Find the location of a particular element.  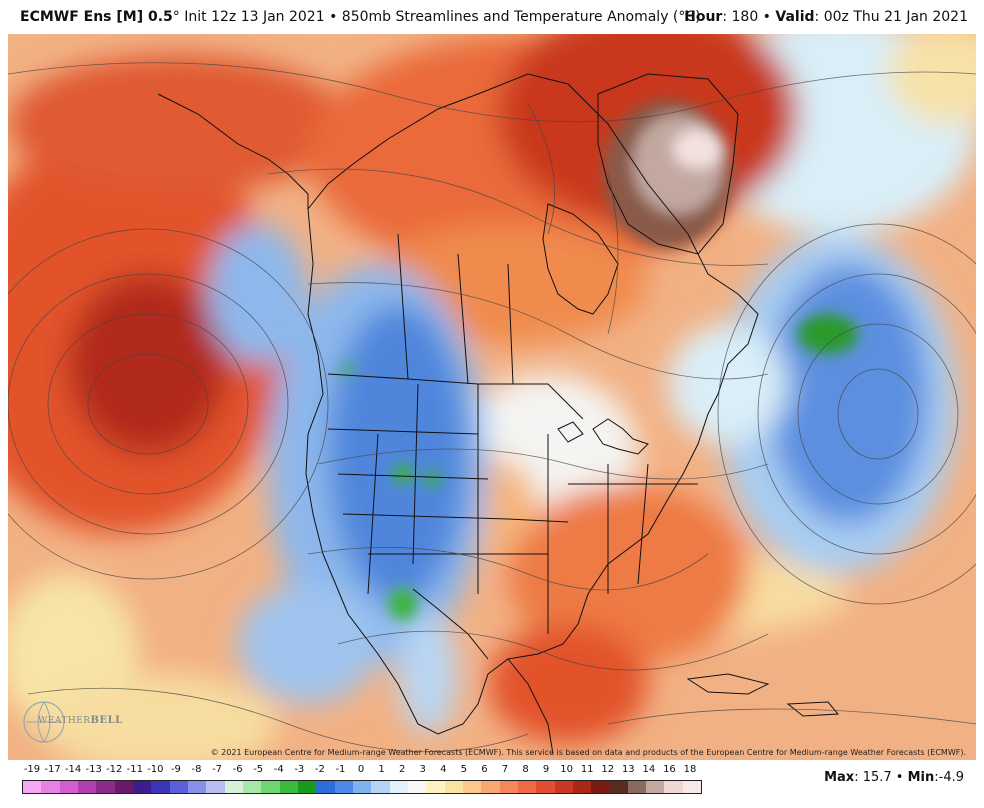

hour-value: : 180 is located at coordinates (740, 17).